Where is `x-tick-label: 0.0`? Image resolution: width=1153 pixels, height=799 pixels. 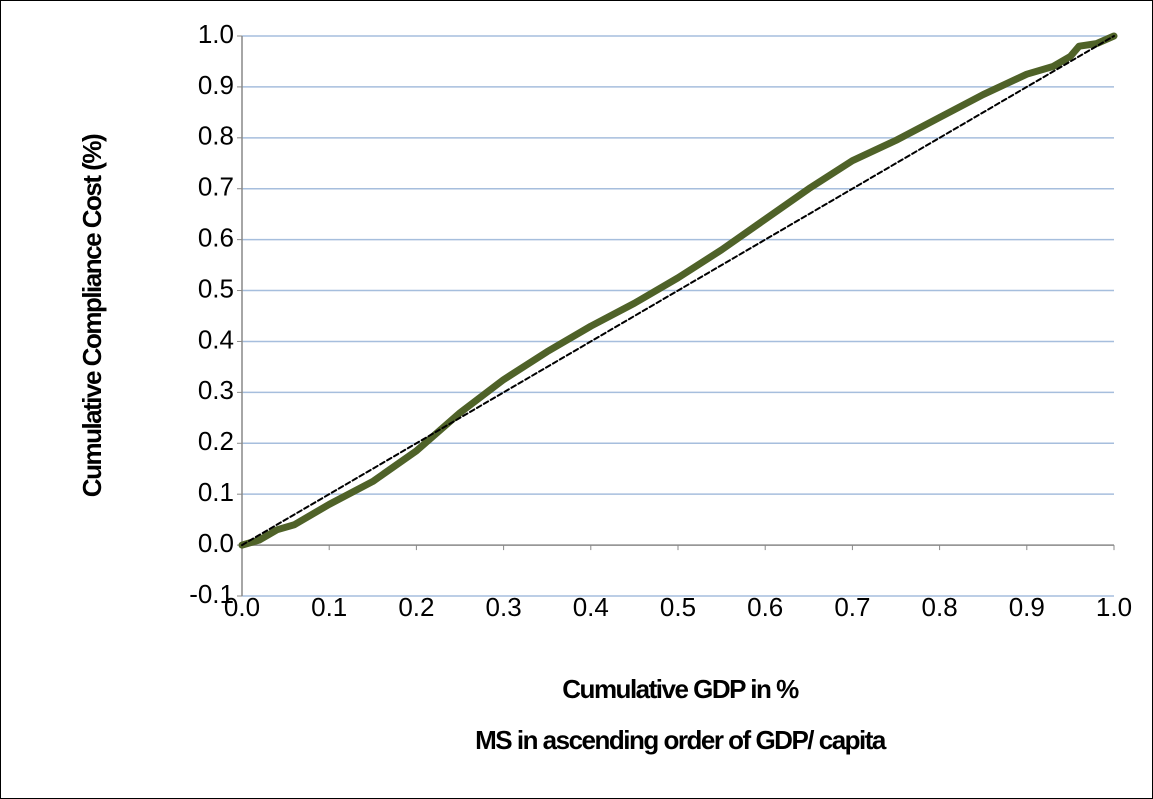 x-tick-label: 0.0 is located at coordinates (242, 607).